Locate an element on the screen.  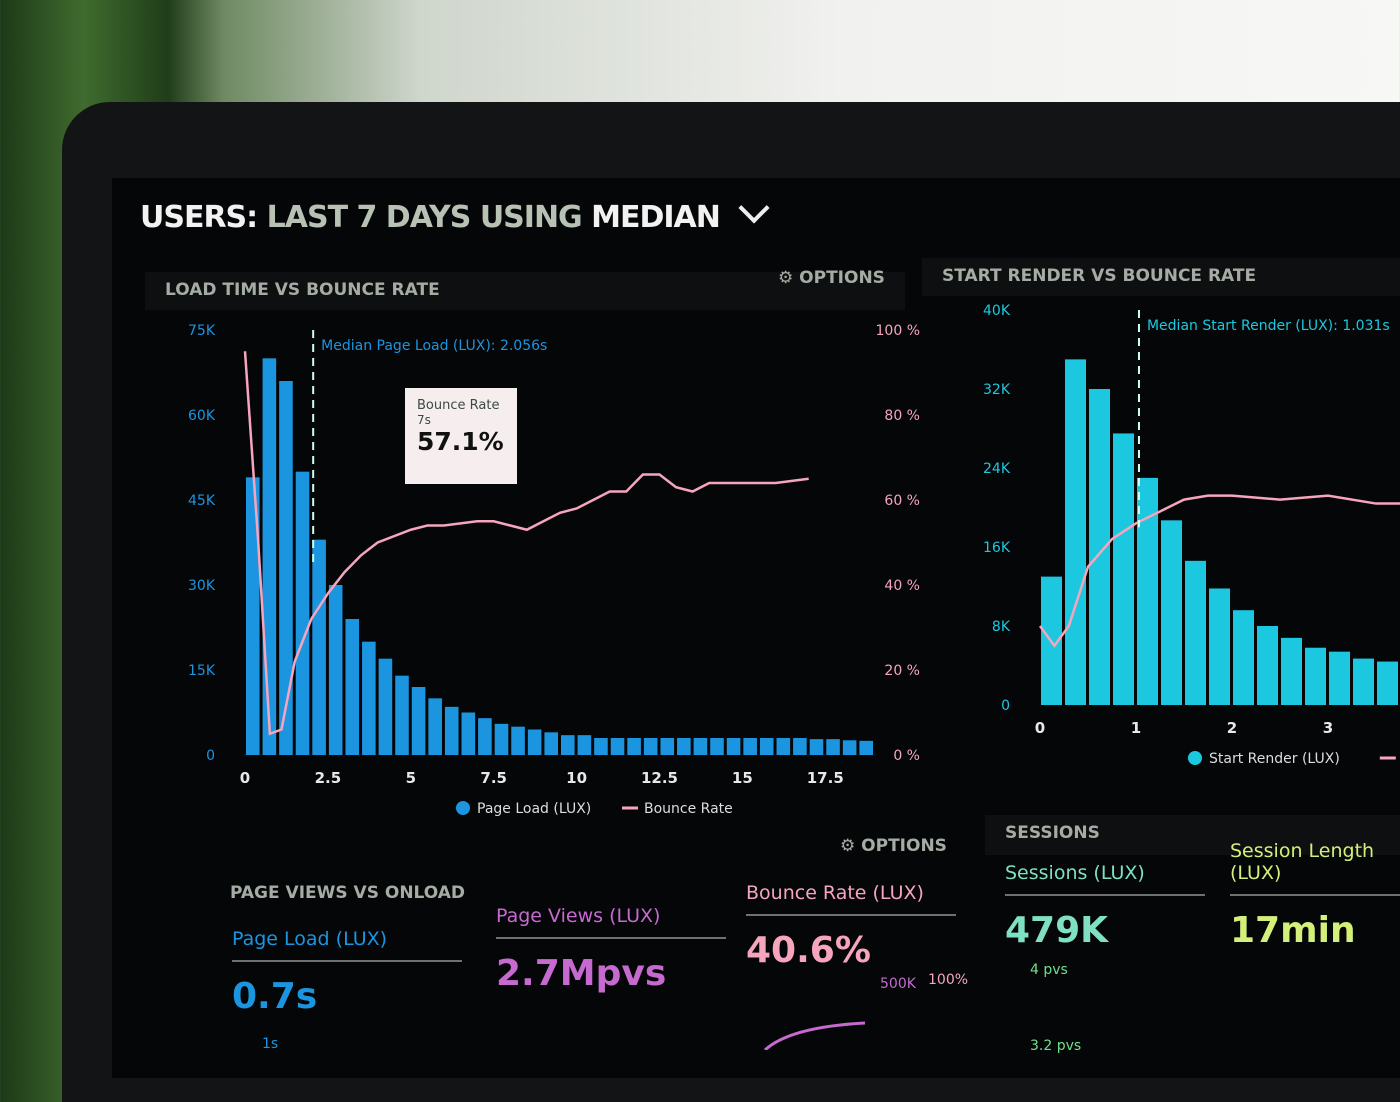
y-tick-label: 32K is located at coordinates (997, 390).